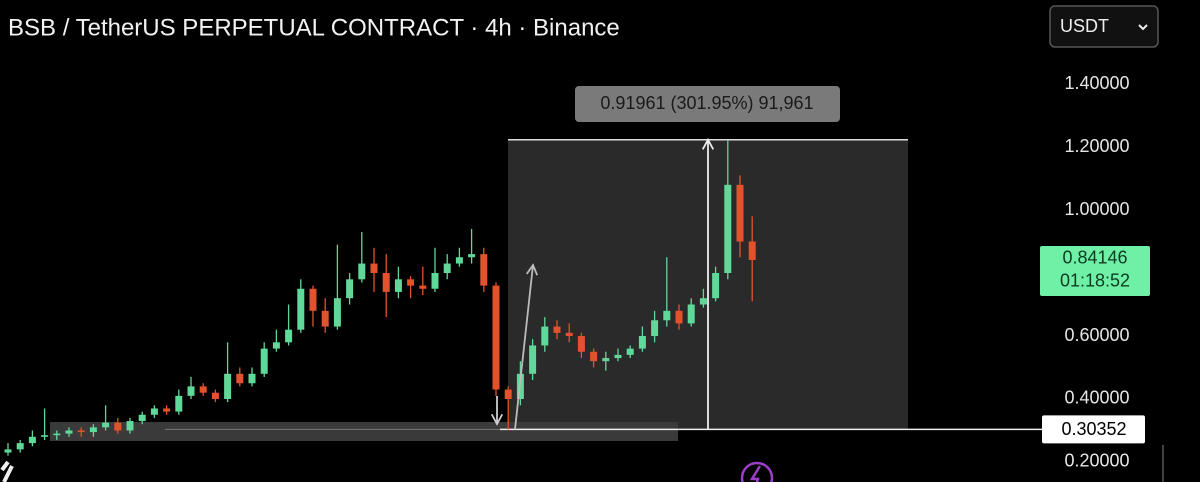  I want to click on select-value: USDT, so click(1084, 26).